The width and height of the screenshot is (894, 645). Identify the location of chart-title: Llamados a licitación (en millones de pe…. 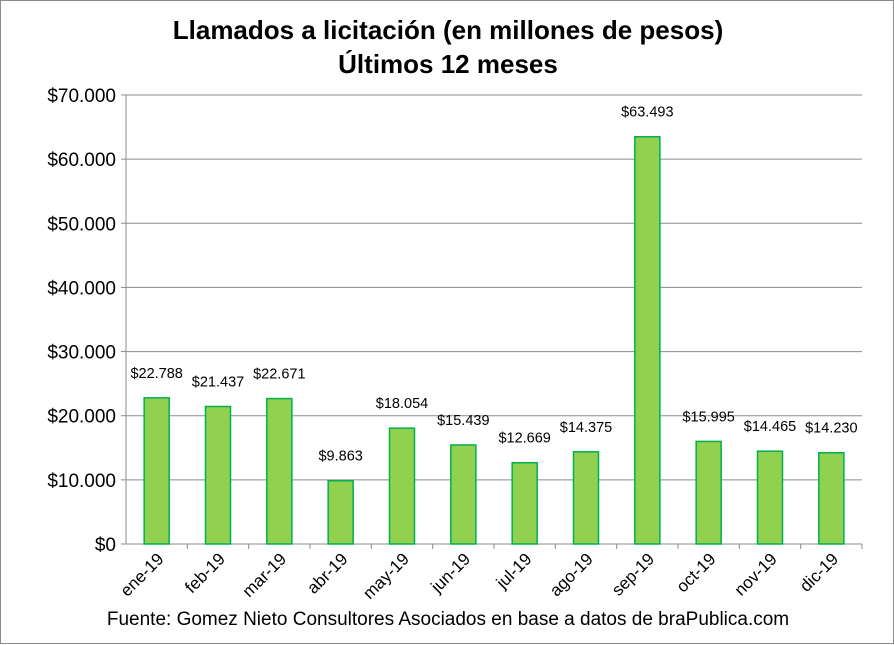
(448, 30).